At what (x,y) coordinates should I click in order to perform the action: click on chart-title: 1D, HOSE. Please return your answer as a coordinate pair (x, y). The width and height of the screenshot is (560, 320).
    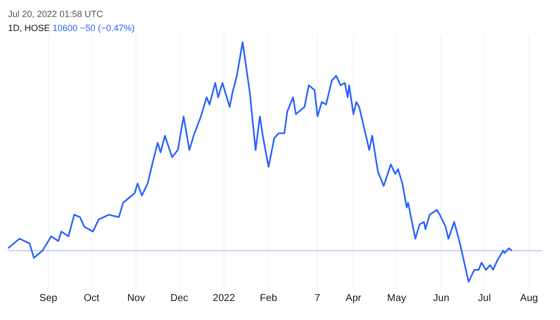
    Looking at the image, I should click on (29, 28).